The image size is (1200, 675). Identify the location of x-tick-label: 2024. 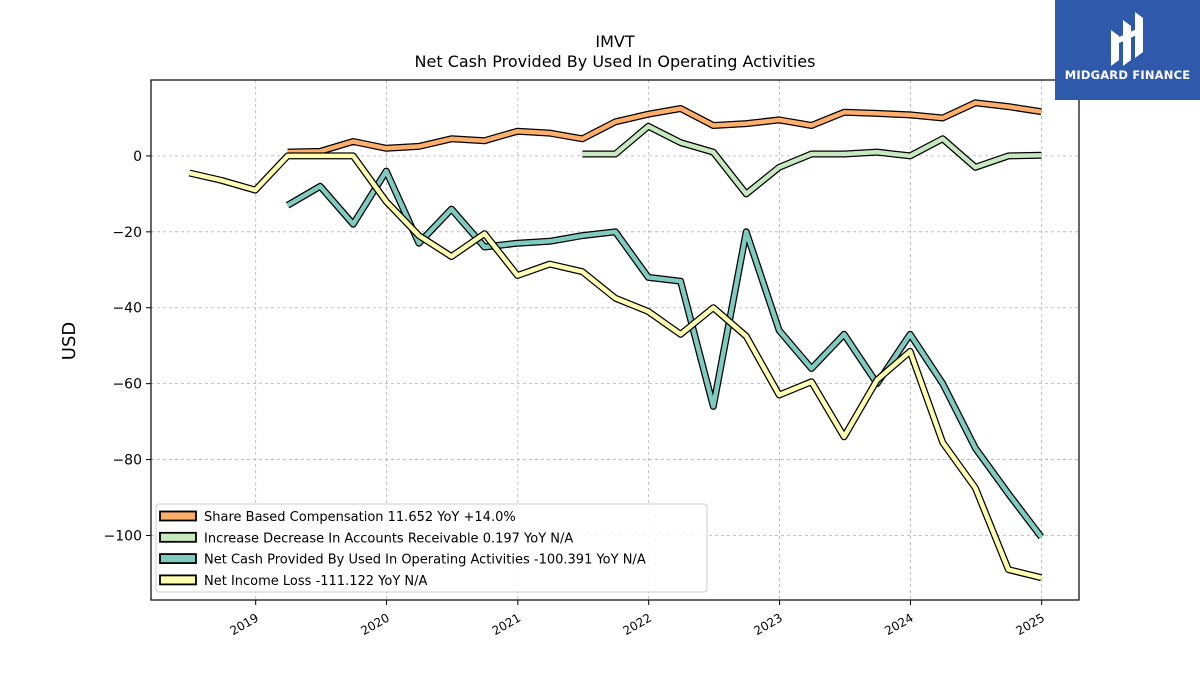
(898, 624).